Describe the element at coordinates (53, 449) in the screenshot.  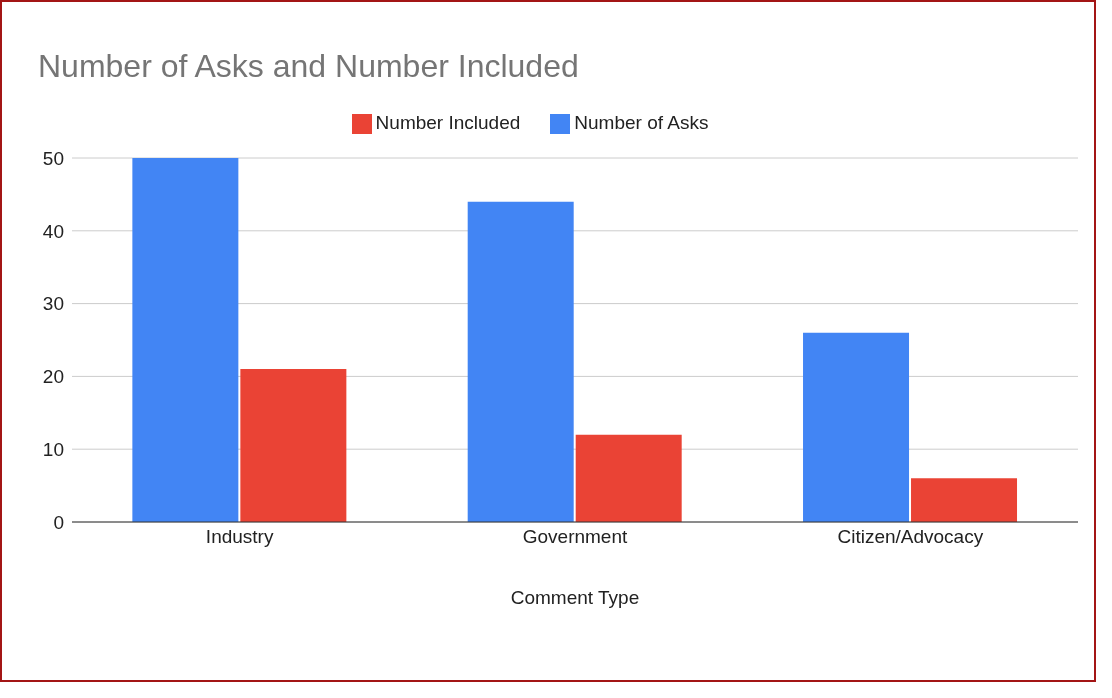
I see `y-tick-label: 10` at that location.